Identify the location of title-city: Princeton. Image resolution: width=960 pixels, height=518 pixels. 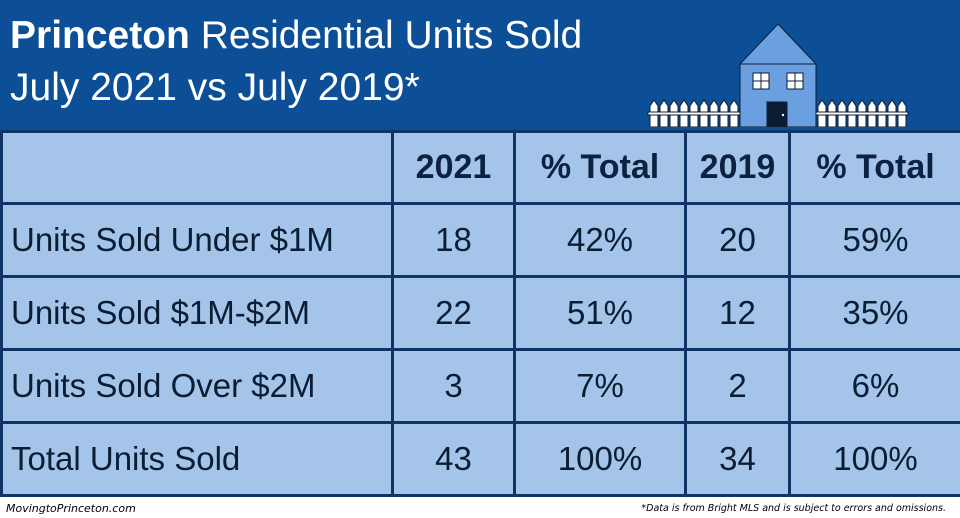
(100, 35).